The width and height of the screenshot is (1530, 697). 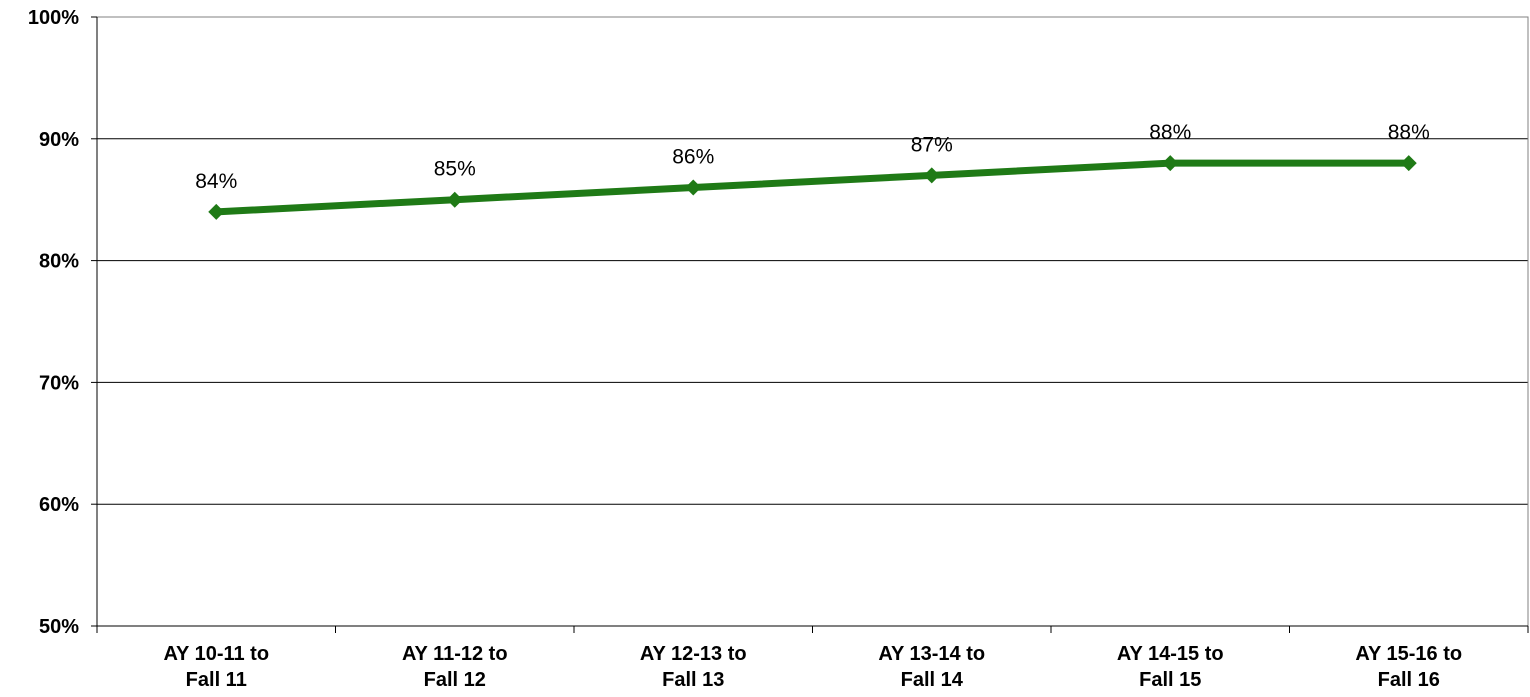 What do you see at coordinates (216, 667) in the screenshot?
I see `x-tick-label: AY 10-11 to Fall 11` at bounding box center [216, 667].